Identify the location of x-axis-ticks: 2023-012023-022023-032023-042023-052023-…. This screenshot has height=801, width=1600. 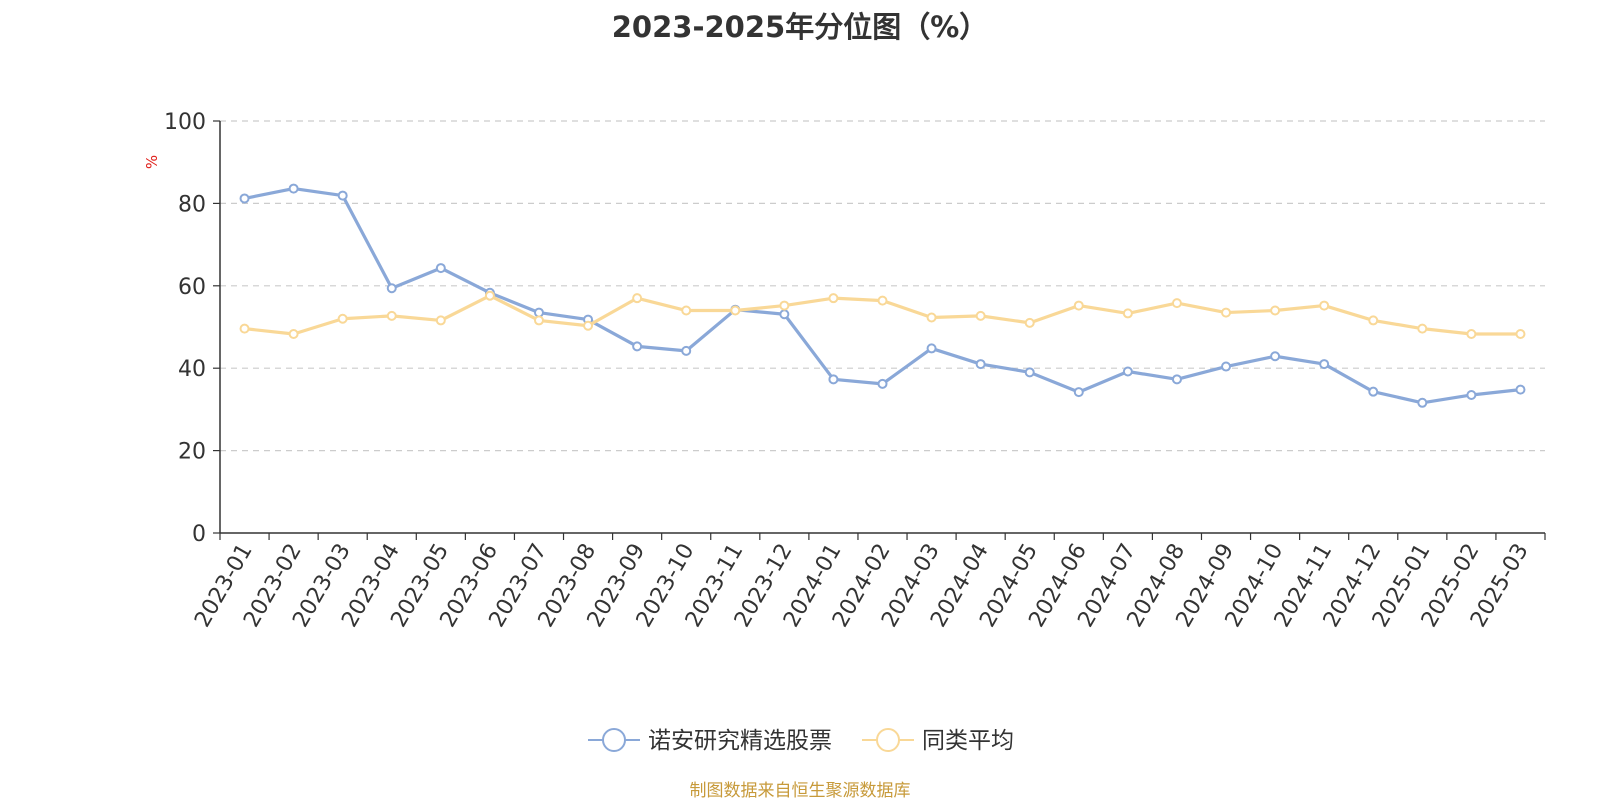
(868, 582).